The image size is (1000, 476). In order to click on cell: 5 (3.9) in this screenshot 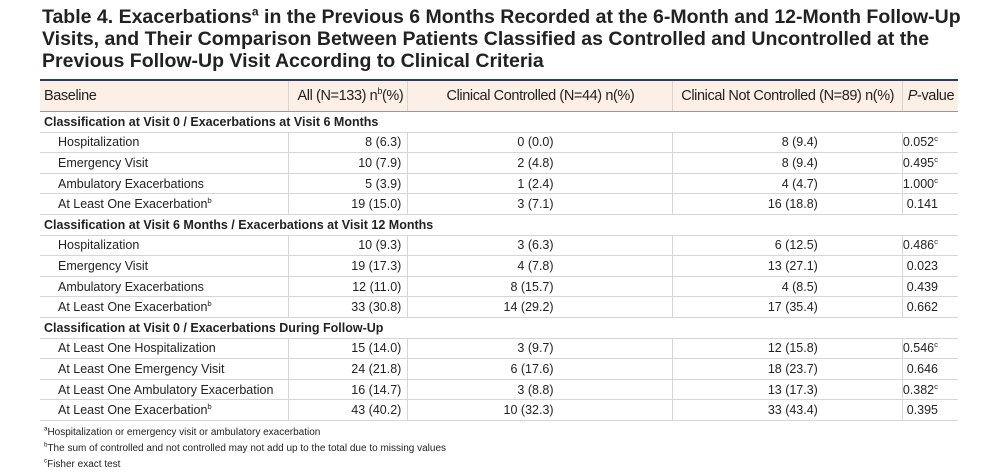, I will do `click(348, 184)`.